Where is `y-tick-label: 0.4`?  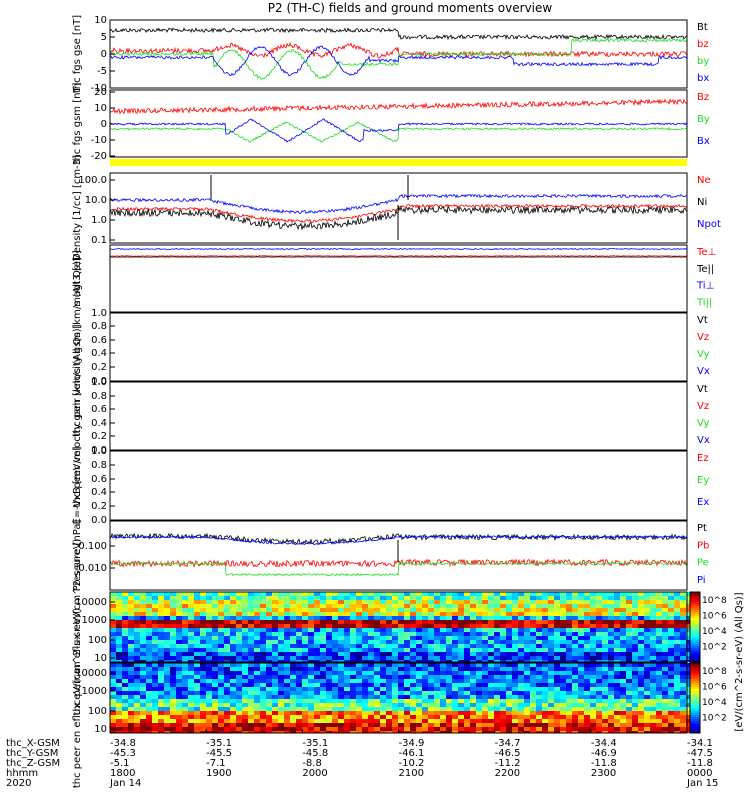 y-tick-label: 0.4 is located at coordinates (99, 423).